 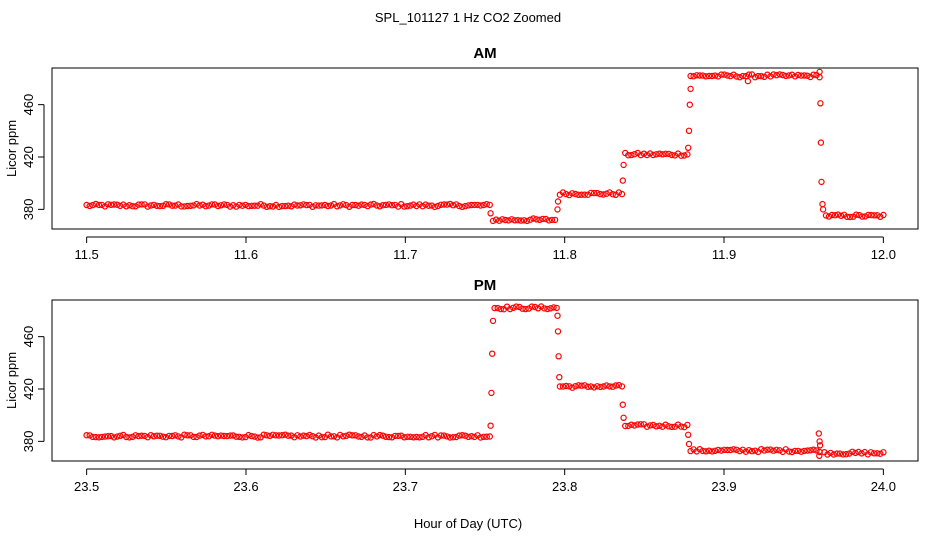 I want to click on x-tick-label: 11.9, so click(x=724, y=254).